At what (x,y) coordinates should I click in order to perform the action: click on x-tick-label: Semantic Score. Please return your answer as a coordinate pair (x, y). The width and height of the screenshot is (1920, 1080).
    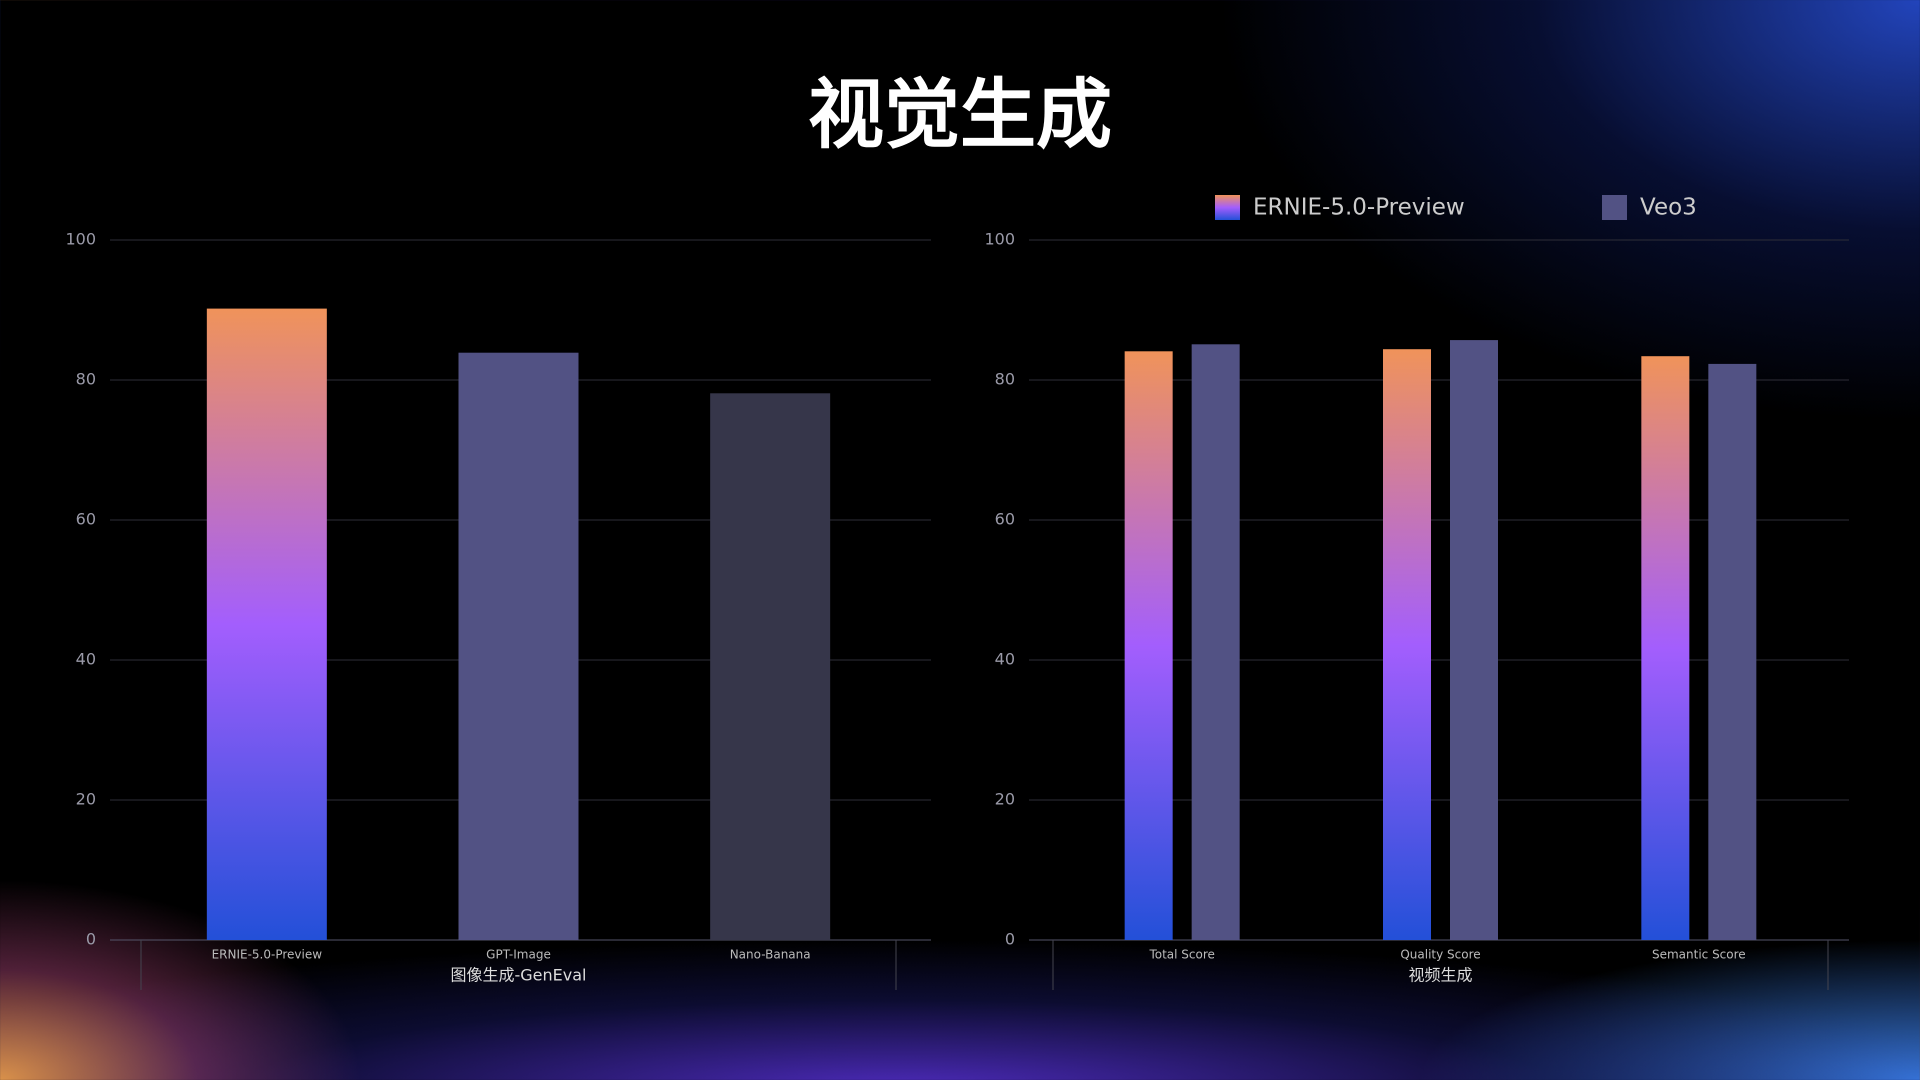
    Looking at the image, I should click on (1699, 955).